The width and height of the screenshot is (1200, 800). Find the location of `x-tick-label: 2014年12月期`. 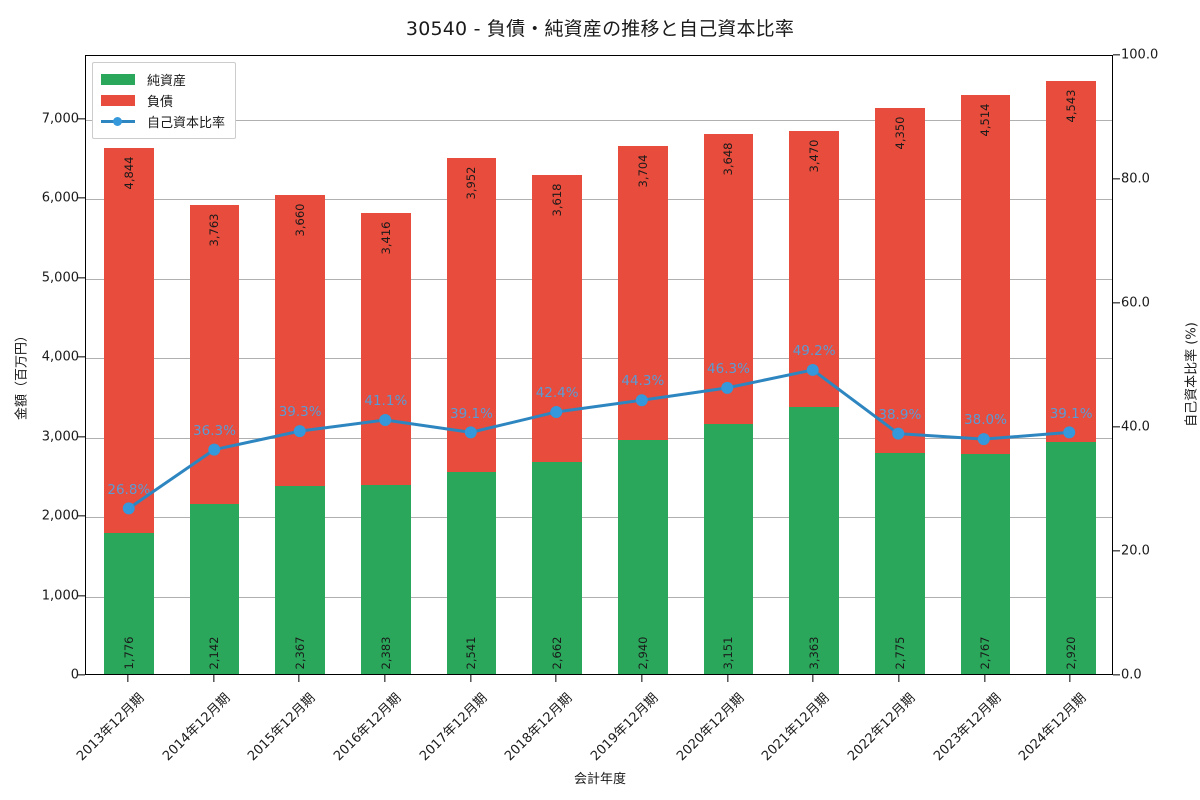

x-tick-label: 2014年12月期 is located at coordinates (196, 727).